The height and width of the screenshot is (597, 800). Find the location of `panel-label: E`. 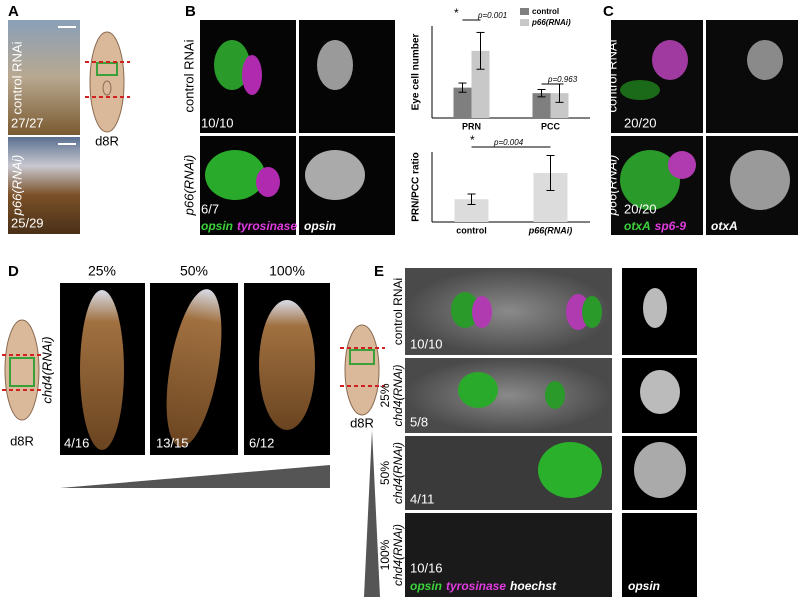

panel-label: E is located at coordinates (379, 271).